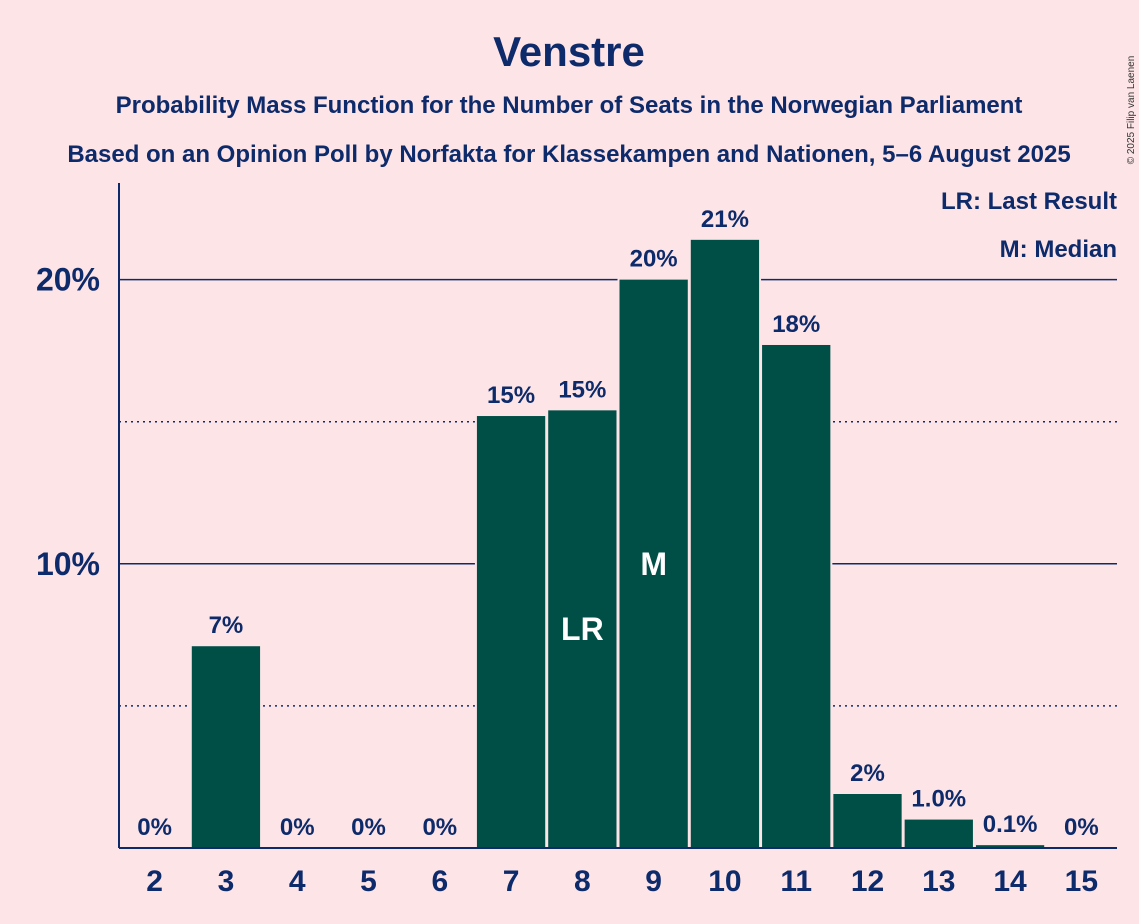  I want to click on bar-marker-lr: LR, so click(582, 629).